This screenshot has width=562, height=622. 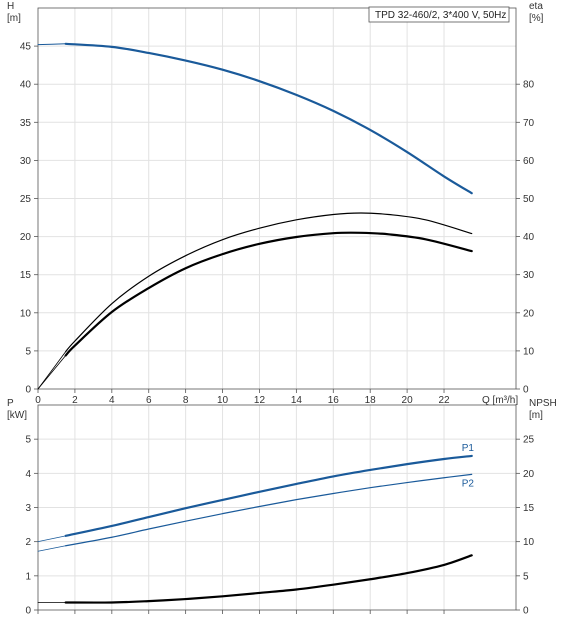 I want to click on p0-xtick-label: 18, so click(x=371, y=400).